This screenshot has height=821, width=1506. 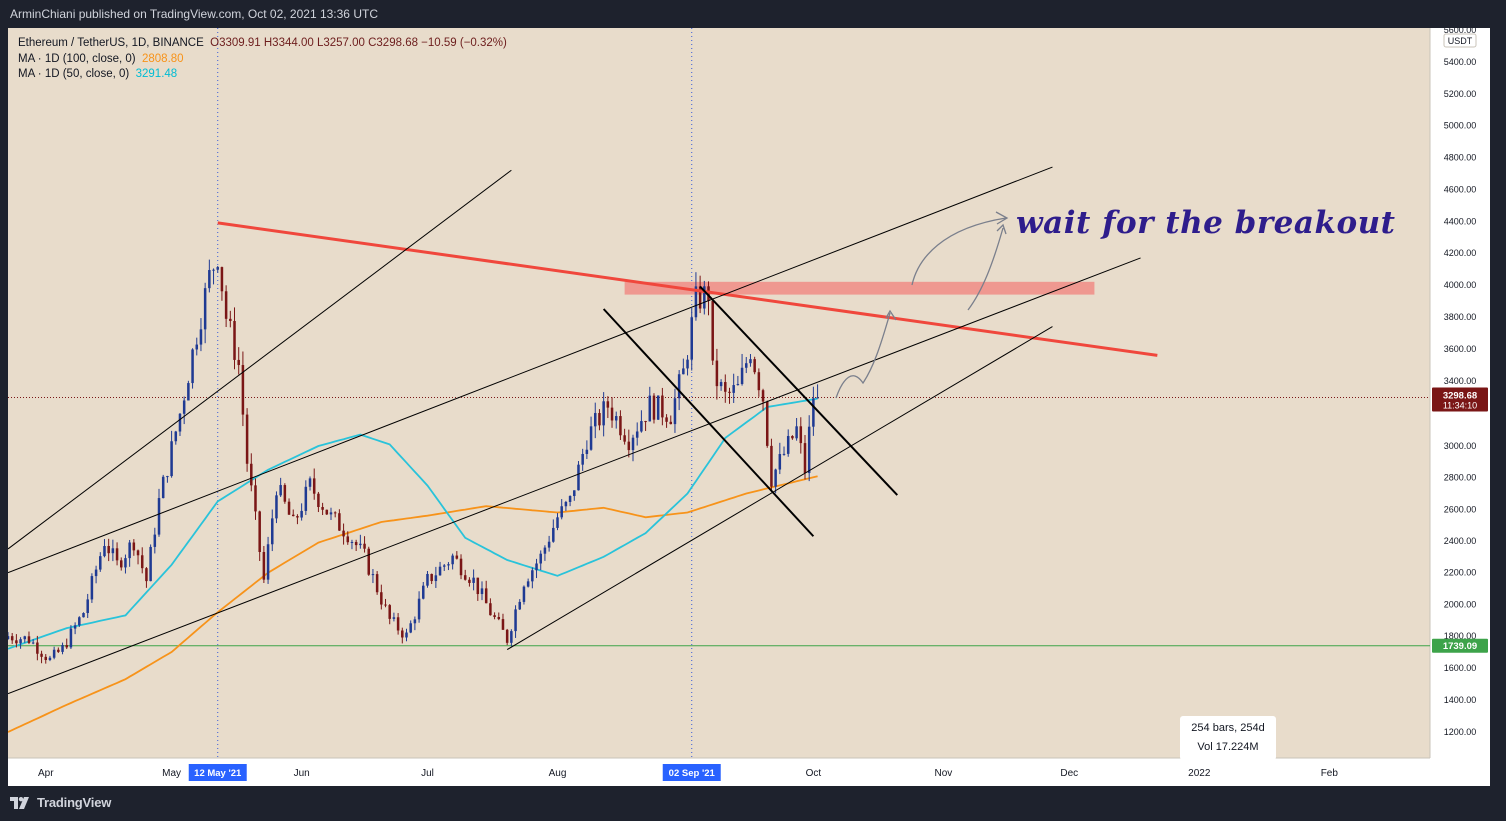 I want to click on x-tick-label: Nov, so click(x=944, y=773).